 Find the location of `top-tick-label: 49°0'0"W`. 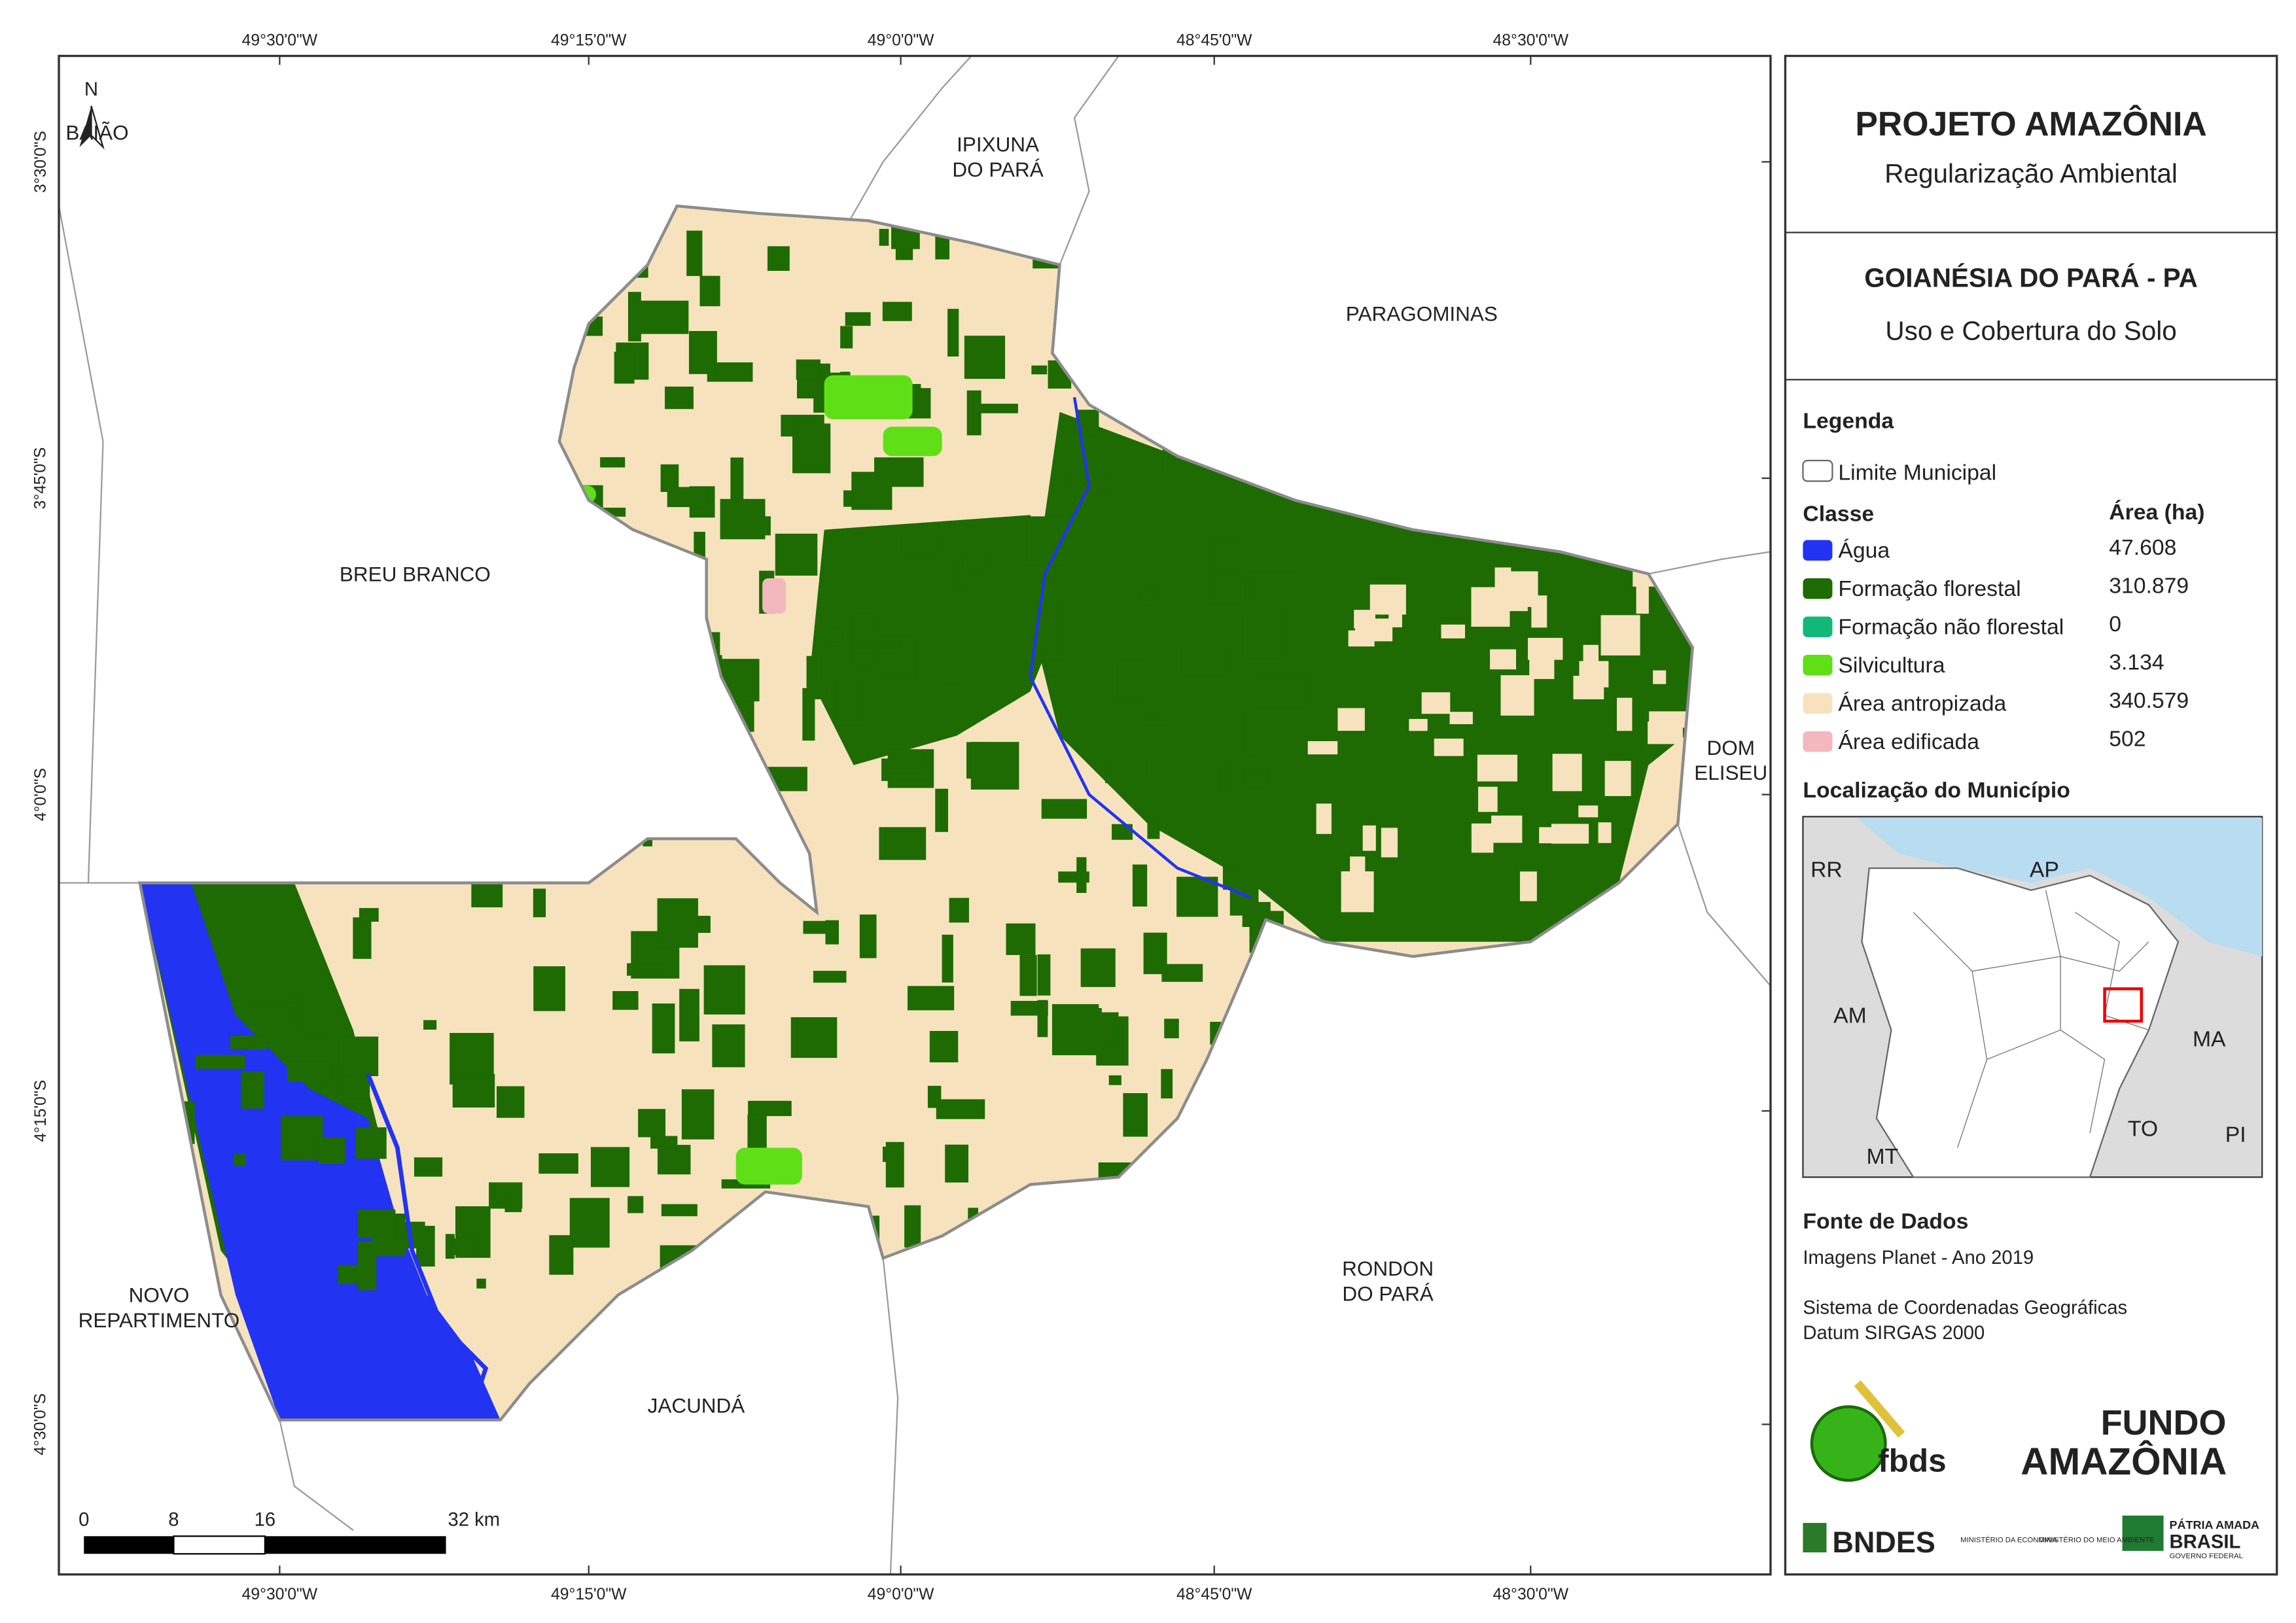

top-tick-label: 49°0'0"W is located at coordinates (901, 41).